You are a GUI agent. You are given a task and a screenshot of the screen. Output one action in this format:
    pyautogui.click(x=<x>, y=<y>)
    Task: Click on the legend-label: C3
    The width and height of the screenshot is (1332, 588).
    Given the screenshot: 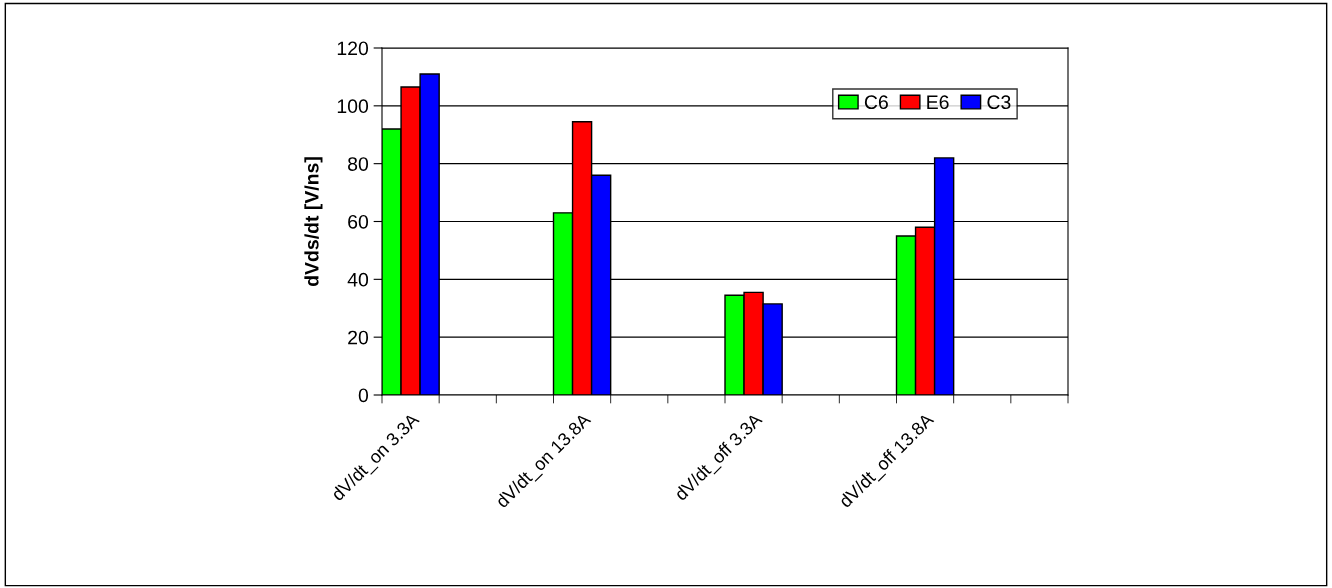 What is the action you would take?
    pyautogui.click(x=999, y=102)
    